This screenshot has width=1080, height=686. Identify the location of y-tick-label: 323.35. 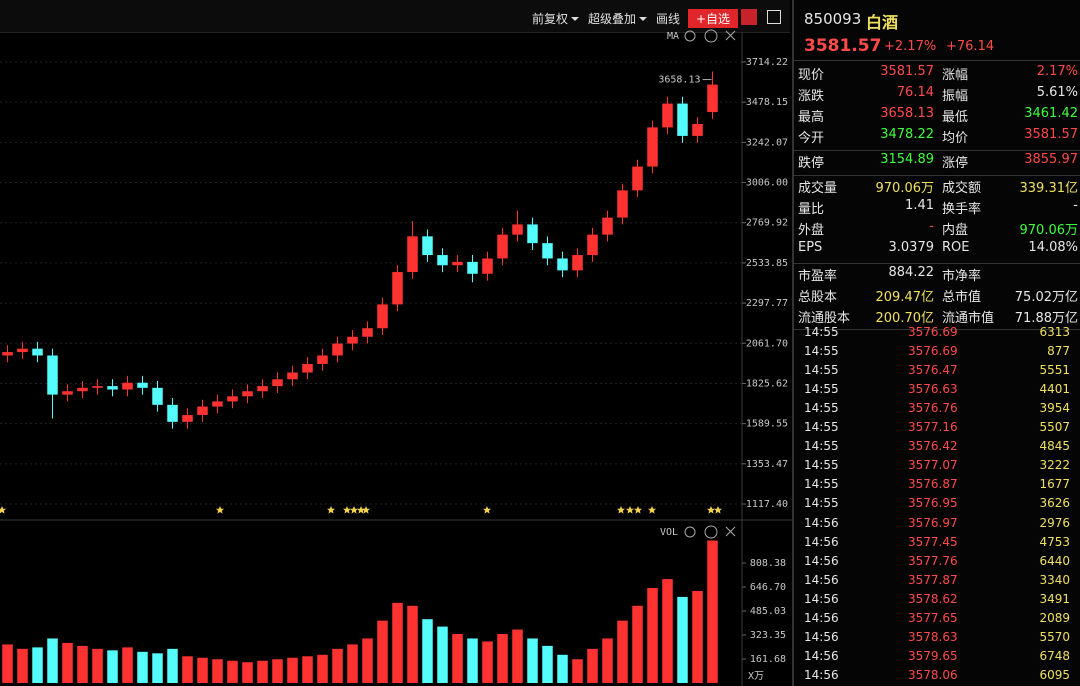
(768, 635).